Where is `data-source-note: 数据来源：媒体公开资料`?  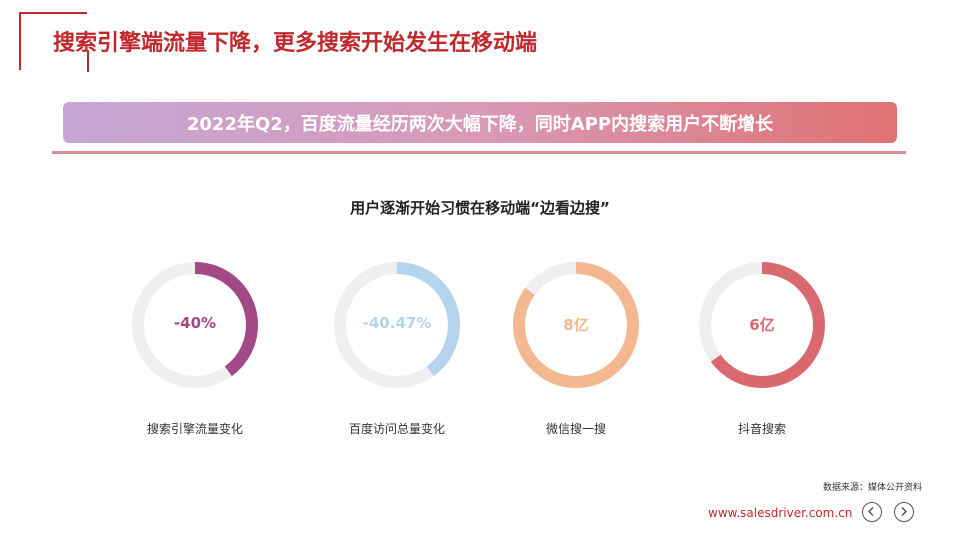
data-source-note: 数据来源：媒体公开资料 is located at coordinates (872, 488).